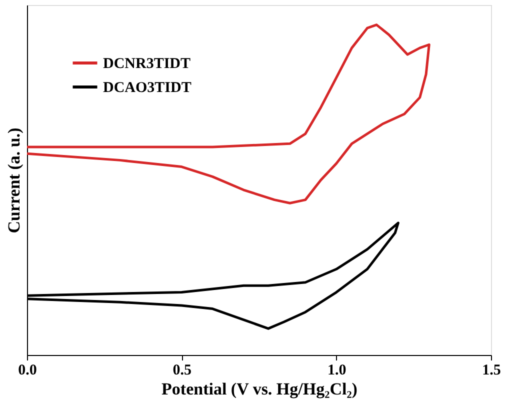  I want to click on legend-label: DCAO3TIDT, so click(147, 88).